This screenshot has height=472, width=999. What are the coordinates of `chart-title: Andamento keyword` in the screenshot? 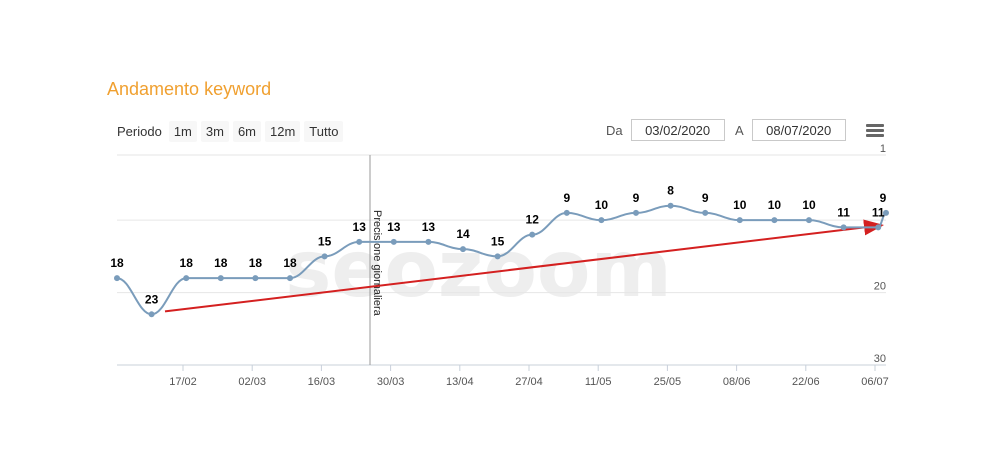 It's located at (189, 89).